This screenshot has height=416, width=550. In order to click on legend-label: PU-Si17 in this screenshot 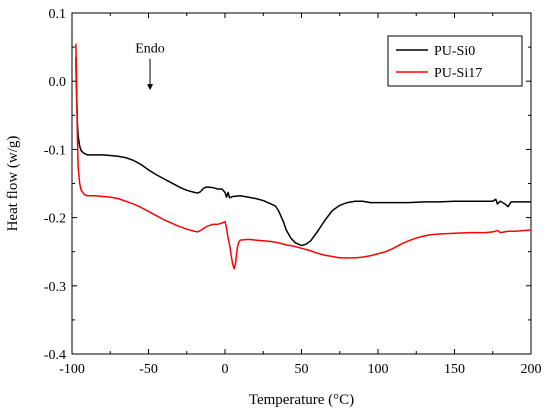, I will do `click(458, 73)`.